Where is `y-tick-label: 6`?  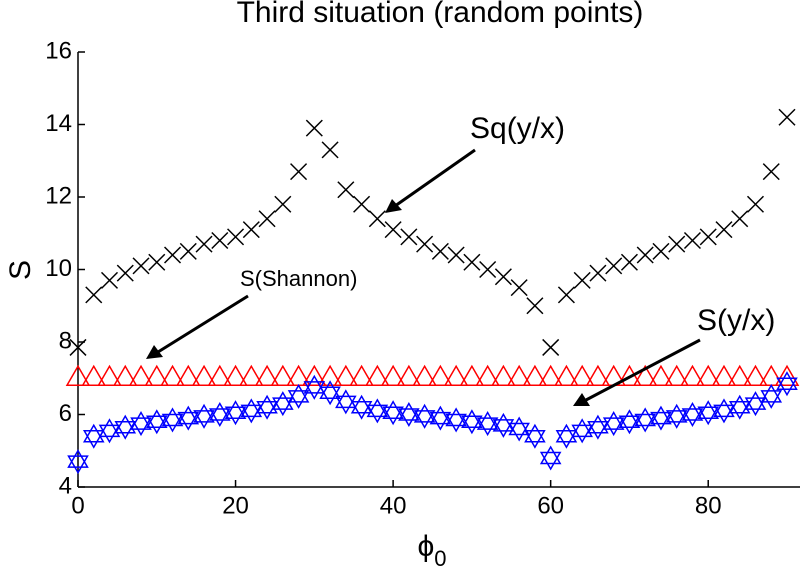
y-tick-label: 6 is located at coordinates (65, 413).